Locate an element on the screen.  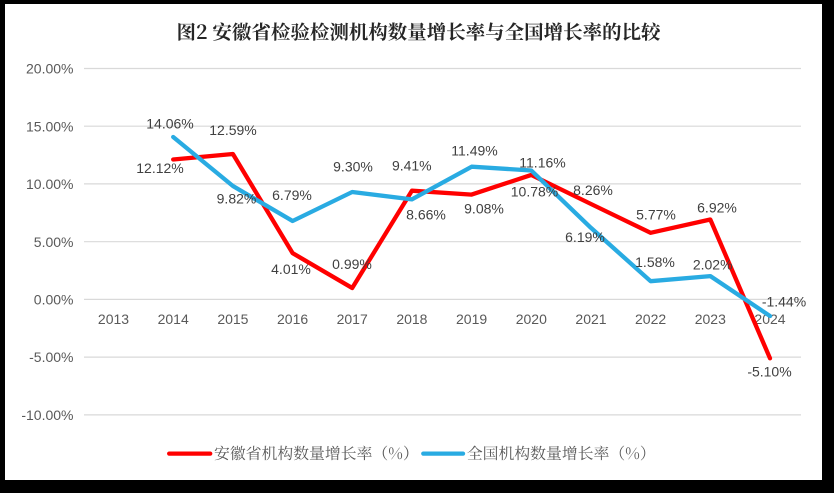
svg-text: 9.30% is located at coordinates (353, 167).